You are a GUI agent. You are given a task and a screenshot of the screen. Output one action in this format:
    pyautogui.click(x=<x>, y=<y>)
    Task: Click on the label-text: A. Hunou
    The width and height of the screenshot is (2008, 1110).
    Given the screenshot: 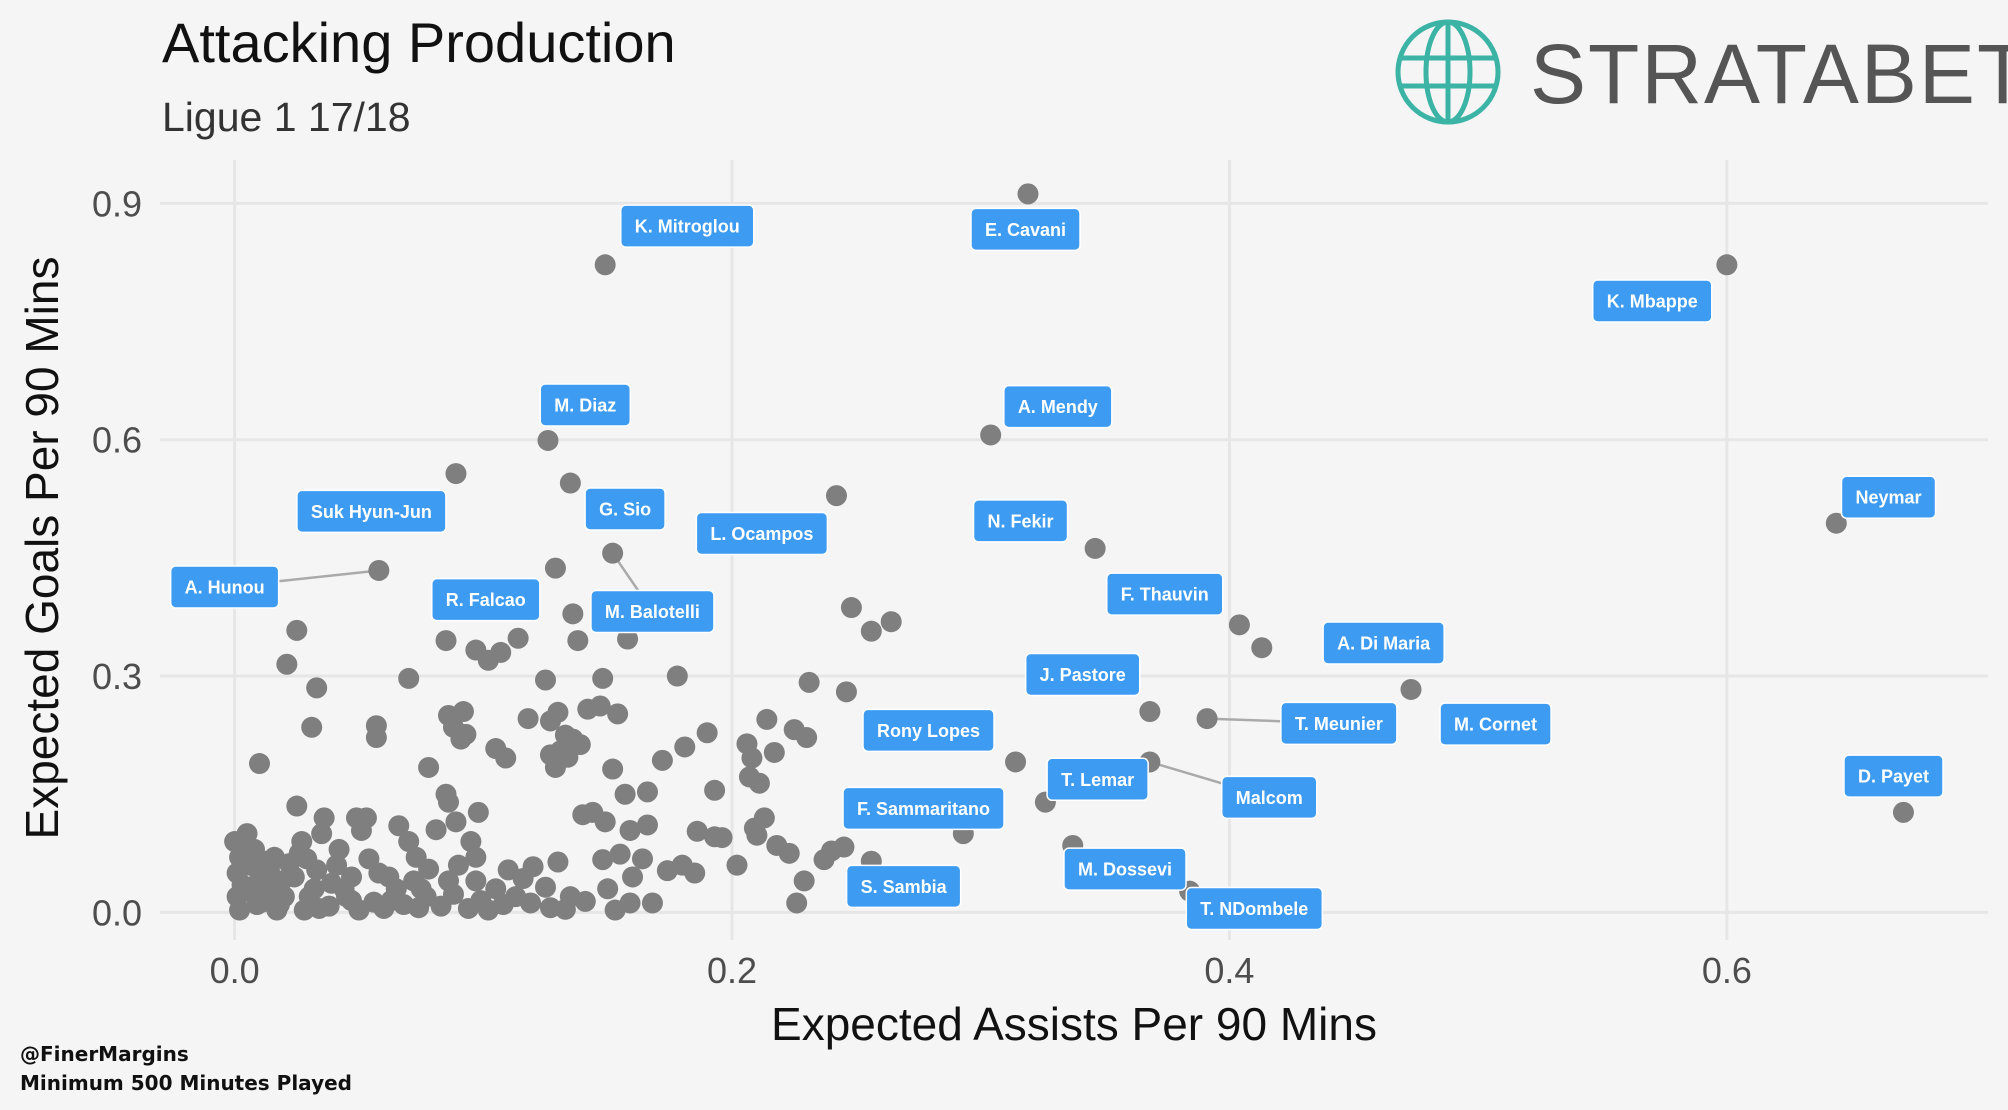 What is the action you would take?
    pyautogui.click(x=225, y=588)
    